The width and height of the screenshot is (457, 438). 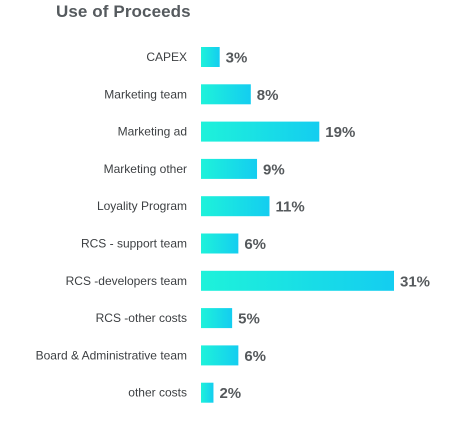 I want to click on category-label-4: Loyality Program, so click(x=142, y=206).